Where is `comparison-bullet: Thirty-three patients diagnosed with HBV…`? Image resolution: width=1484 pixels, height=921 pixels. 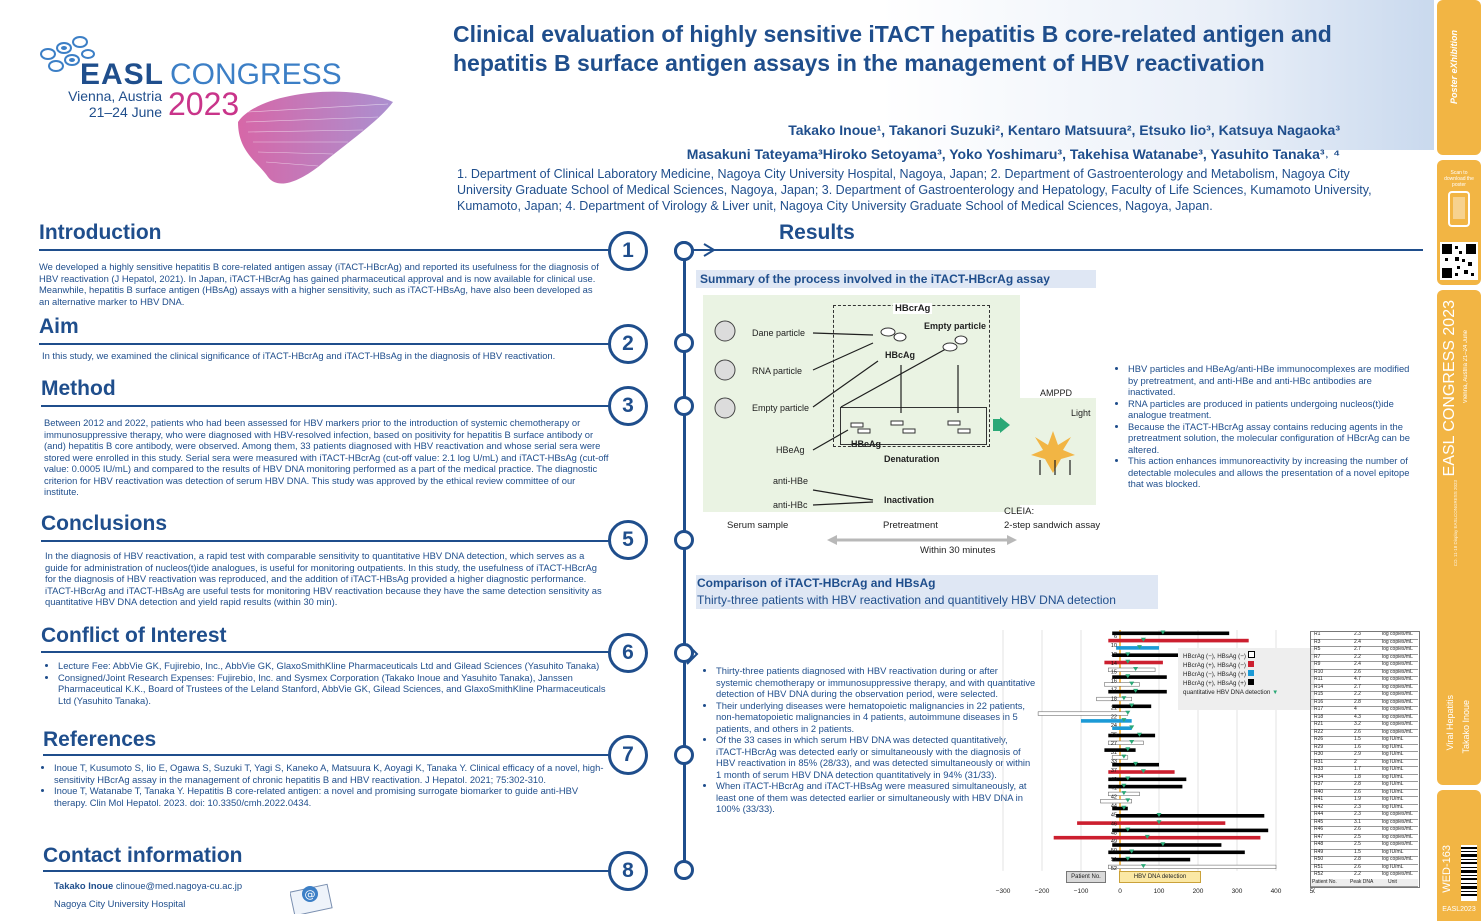 comparison-bullet: Thirty-three patients diagnosed with HBV… is located at coordinates (876, 682).